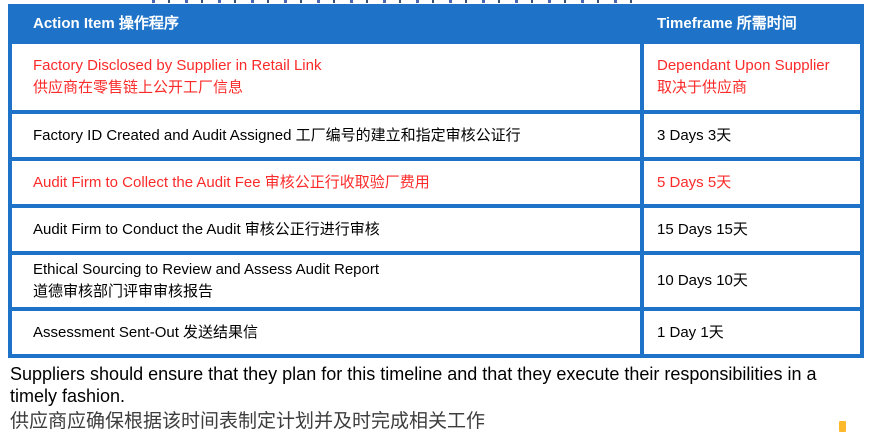 The image size is (880, 432). I want to click on orange-edge-marker, so click(842, 426).